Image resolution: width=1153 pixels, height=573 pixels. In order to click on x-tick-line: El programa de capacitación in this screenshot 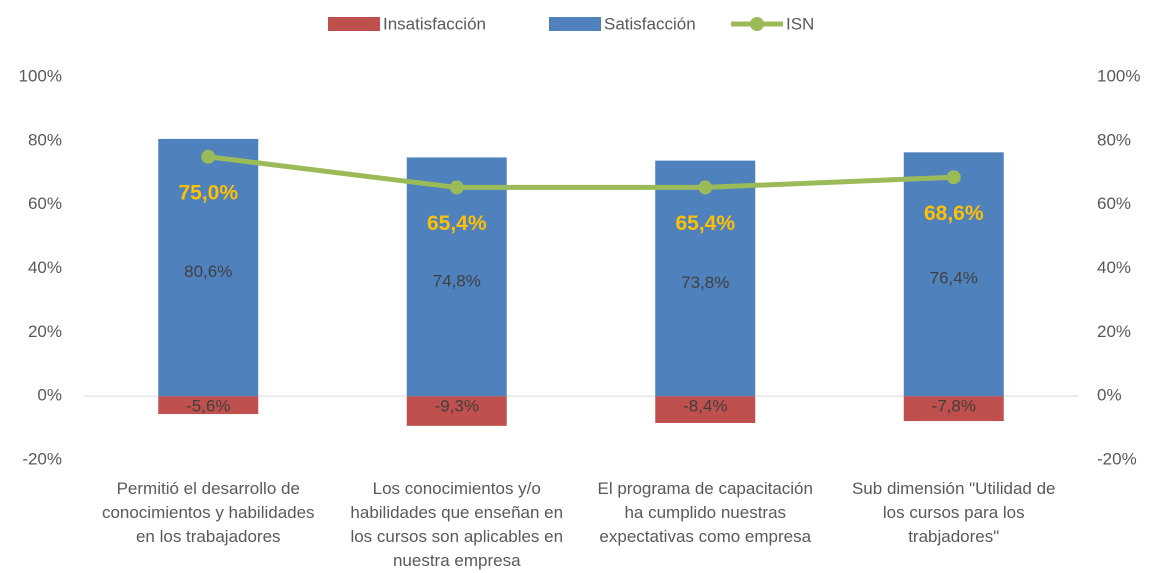, I will do `click(705, 488)`.